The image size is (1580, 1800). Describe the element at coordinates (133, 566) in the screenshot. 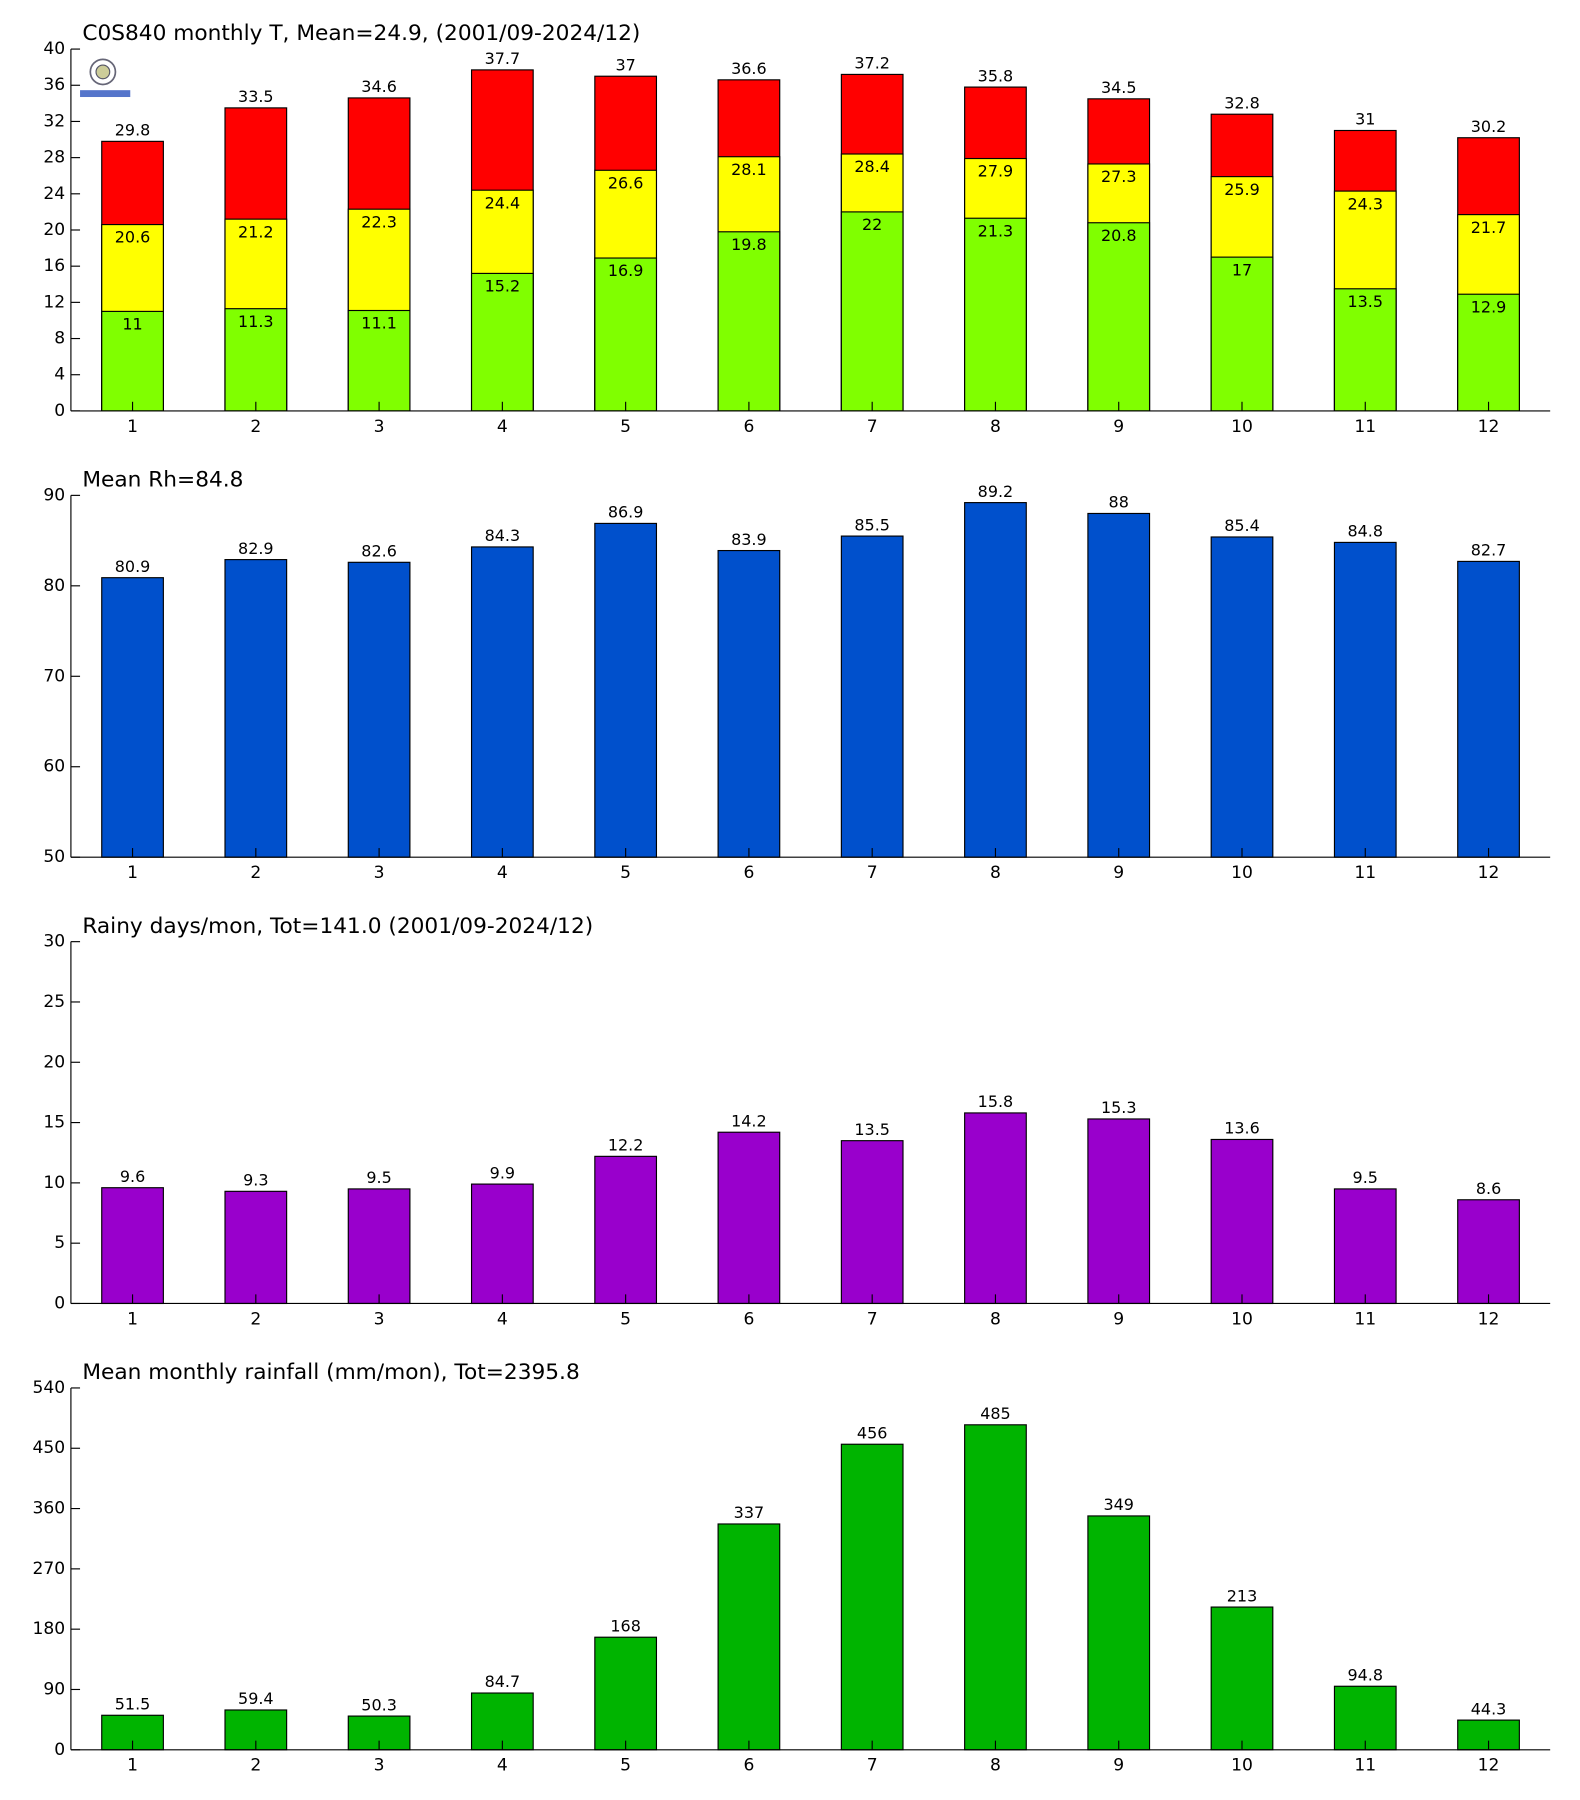

I see `value-label: 80.9` at that location.